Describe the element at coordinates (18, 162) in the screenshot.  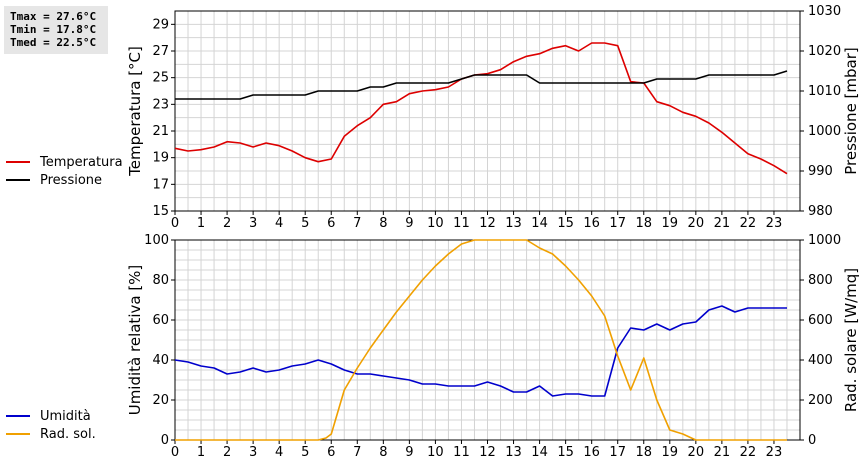
I see `legend-swatch-temperatura` at that location.